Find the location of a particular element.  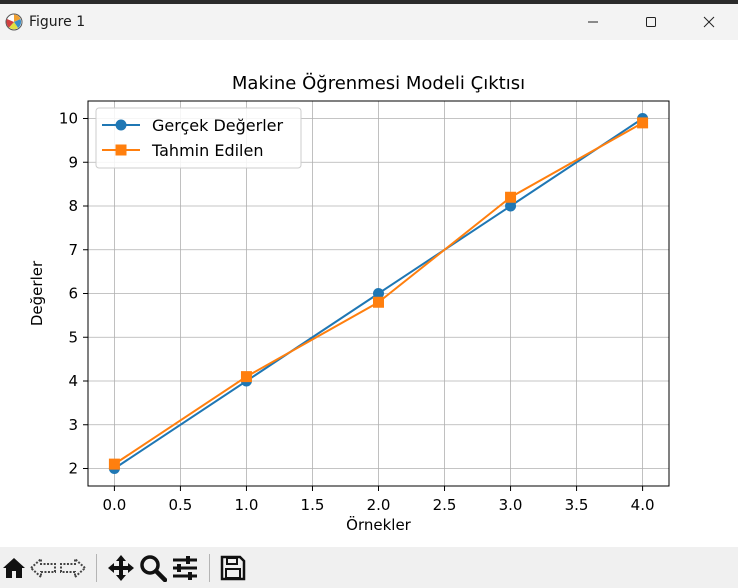

y-tick-label: 5 is located at coordinates (73, 337).